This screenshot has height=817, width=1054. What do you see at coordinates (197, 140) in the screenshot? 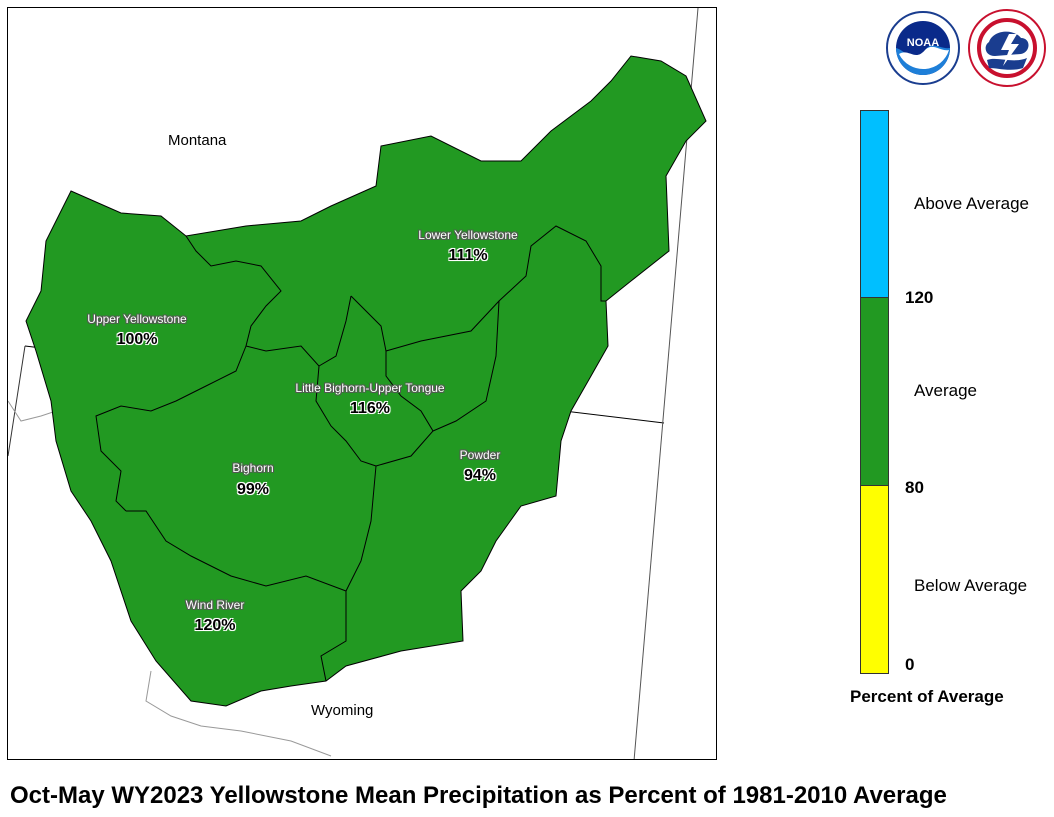
I see `state-label-montana: Montana` at bounding box center [197, 140].